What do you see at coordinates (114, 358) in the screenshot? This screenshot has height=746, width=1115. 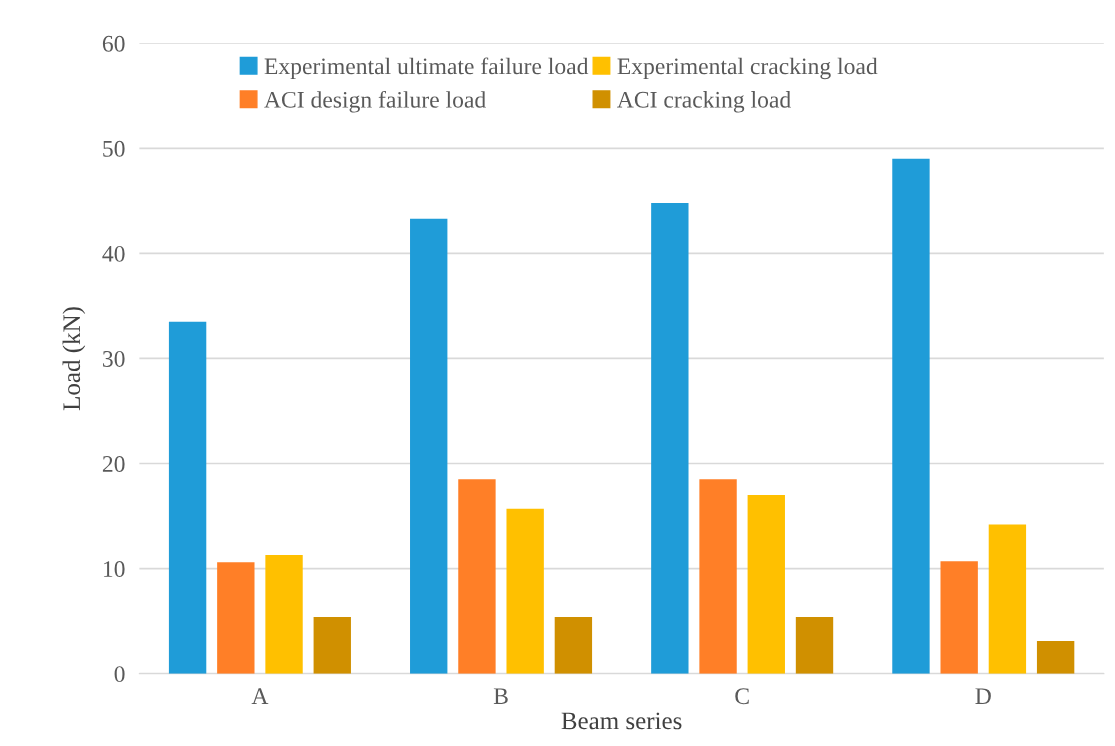 I see `y-tick-label: 30` at bounding box center [114, 358].